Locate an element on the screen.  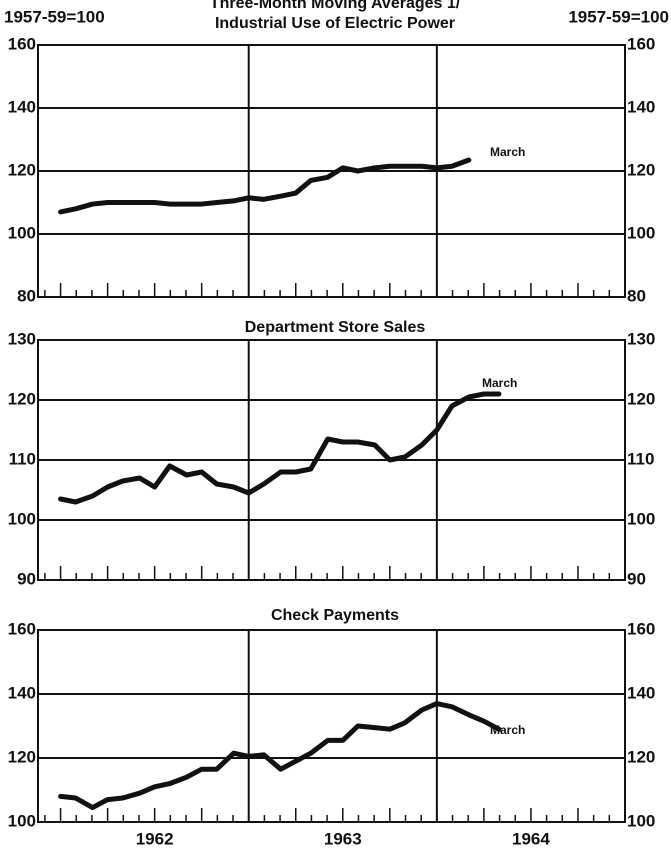
panel-title: Check Payments is located at coordinates (335, 615).